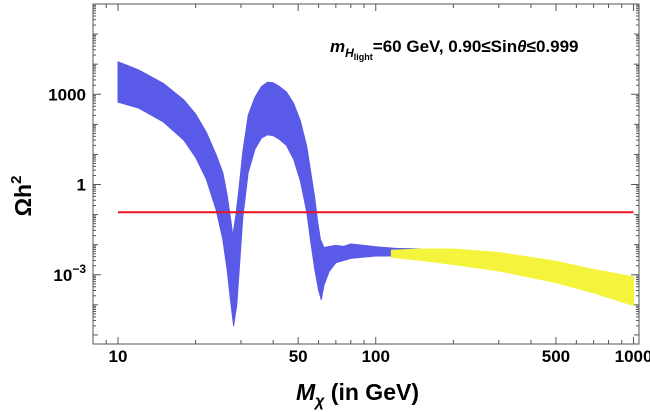 This screenshot has height=412, width=650. I want to click on annotation-mass-subscript: H, so click(349, 53).